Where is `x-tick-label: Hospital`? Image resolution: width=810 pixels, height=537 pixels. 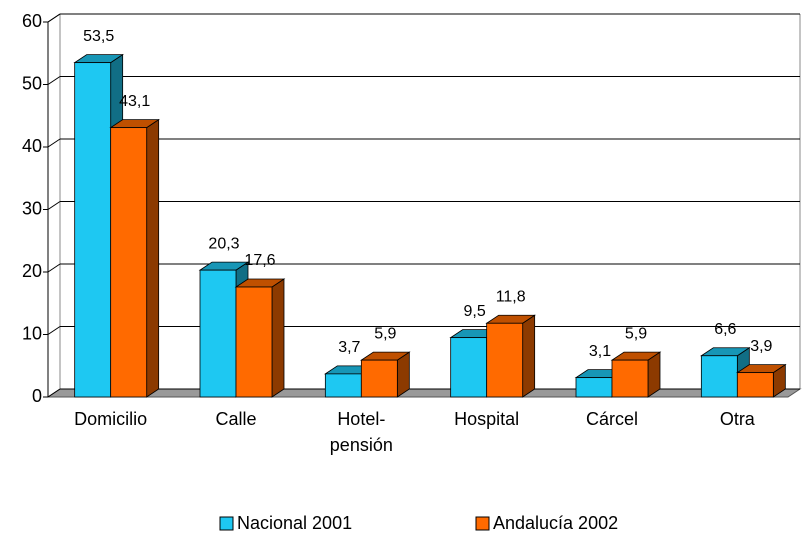
x-tick-label: Hospital is located at coordinates (487, 419).